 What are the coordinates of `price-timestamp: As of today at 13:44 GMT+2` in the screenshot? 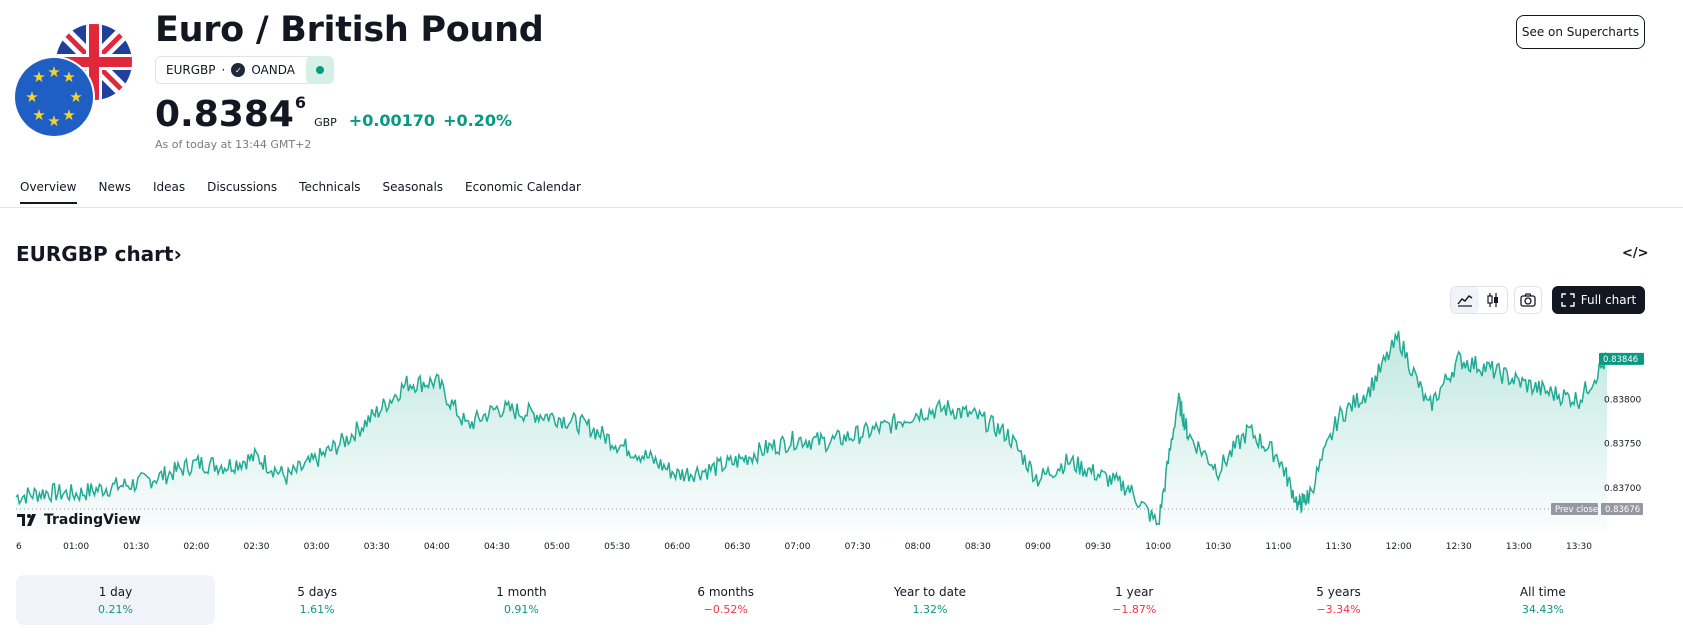 It's located at (233, 144).